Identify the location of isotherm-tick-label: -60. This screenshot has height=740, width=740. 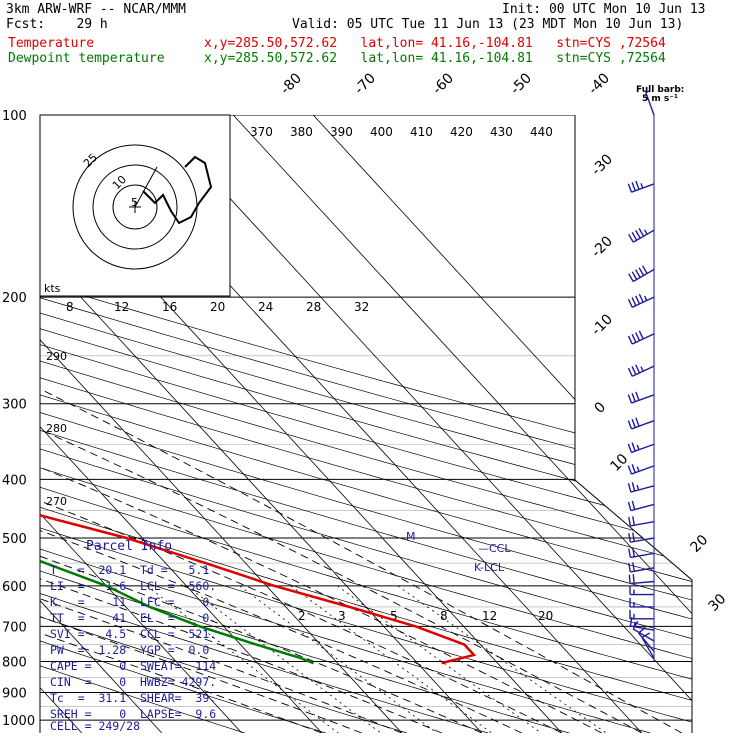
(443, 83).